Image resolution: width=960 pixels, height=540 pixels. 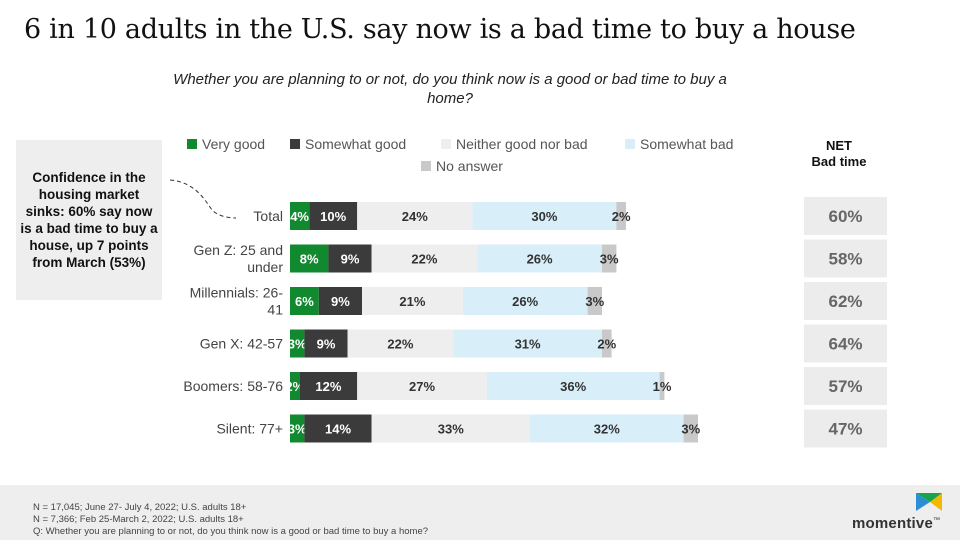 What do you see at coordinates (233, 144) in the screenshot?
I see `legend-label: Very good` at bounding box center [233, 144].